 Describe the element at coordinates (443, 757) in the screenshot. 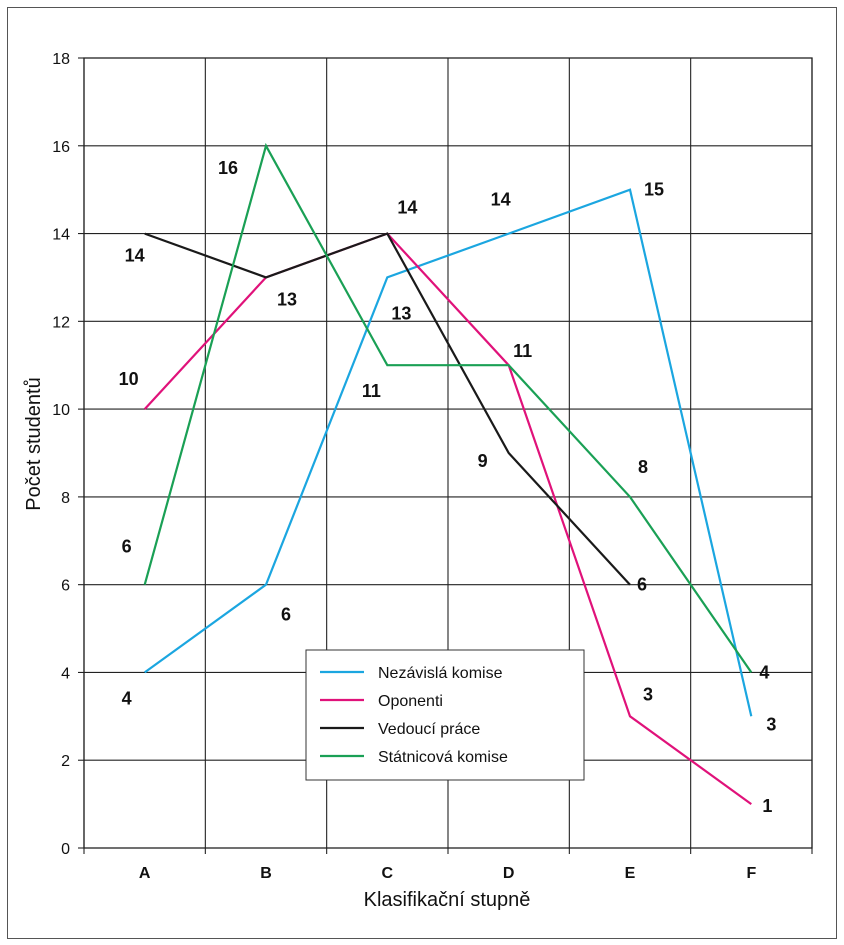

I see `legend-label: Státnicová komise` at that location.